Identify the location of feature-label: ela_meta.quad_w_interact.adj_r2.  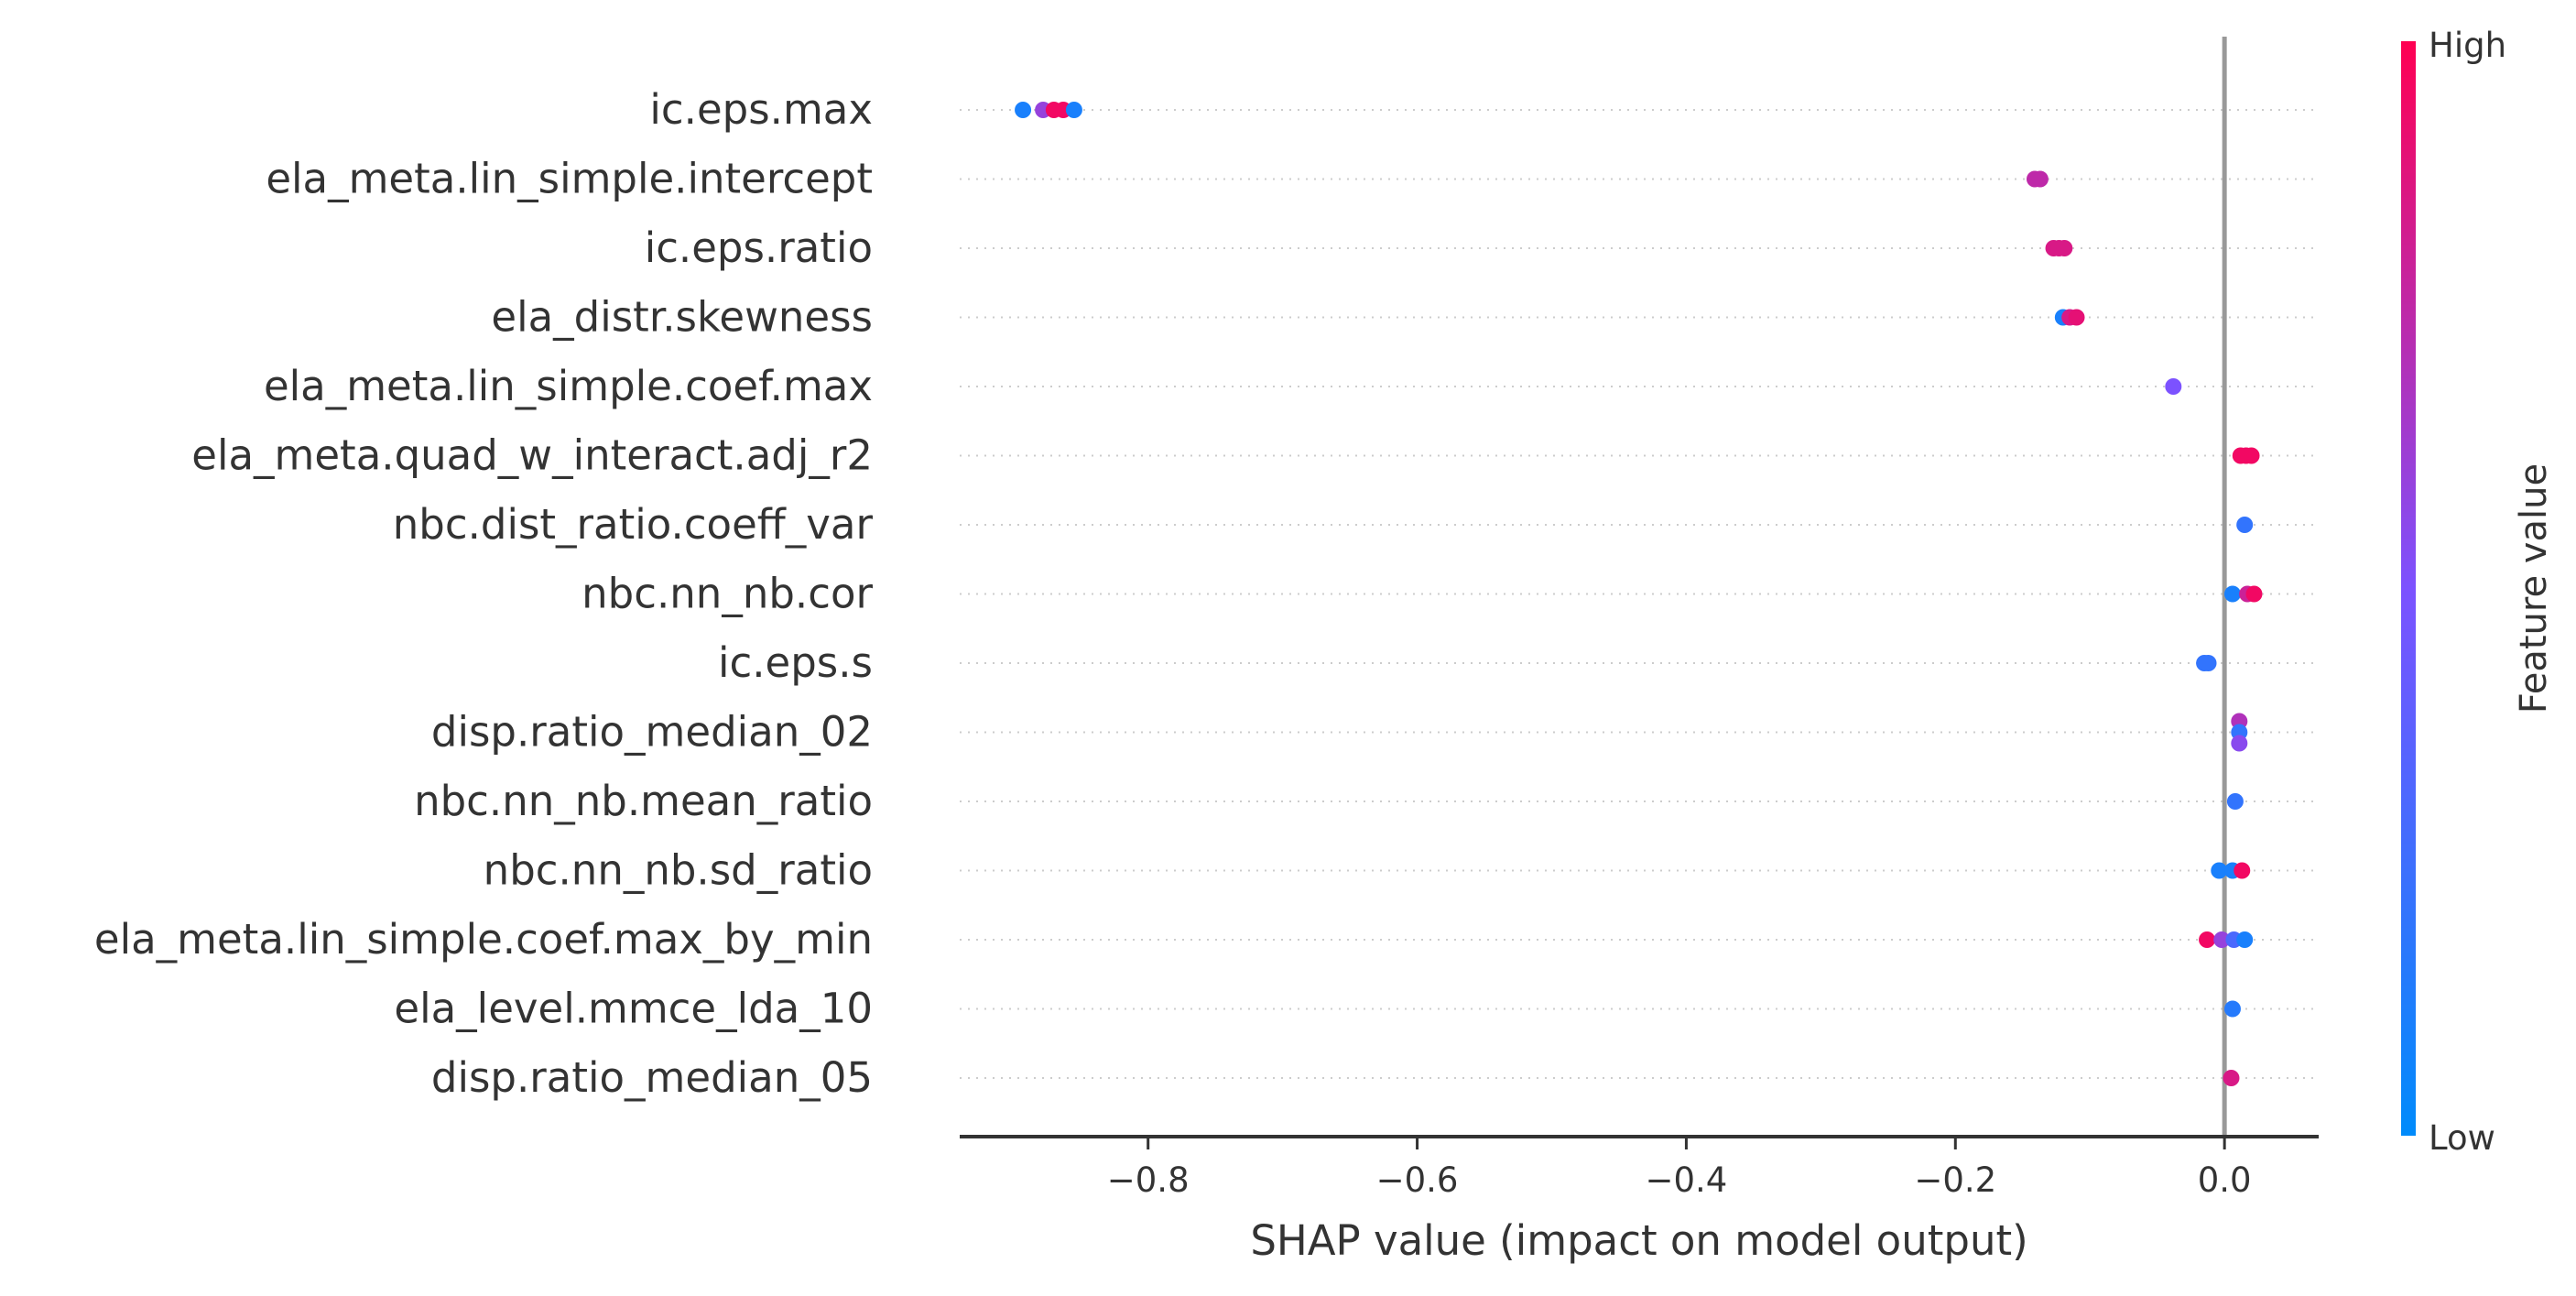
(532, 456).